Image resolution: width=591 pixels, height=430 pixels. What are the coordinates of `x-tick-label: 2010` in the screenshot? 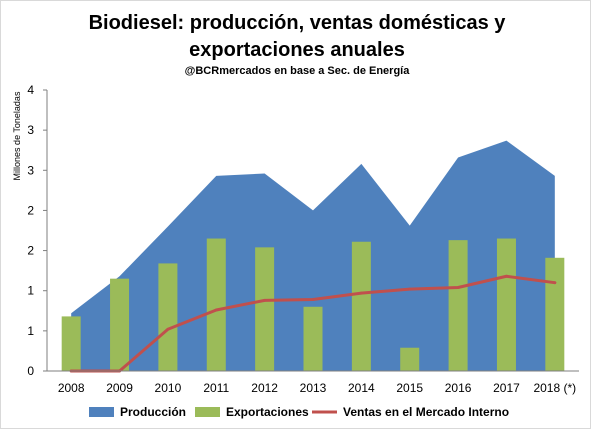 It's located at (168, 388).